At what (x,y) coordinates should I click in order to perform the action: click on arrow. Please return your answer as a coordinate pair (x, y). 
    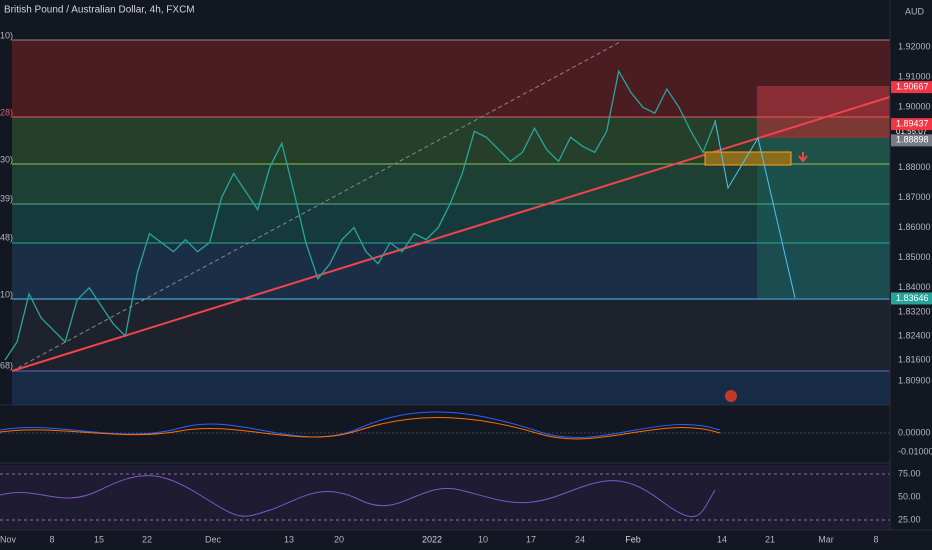
    Looking at the image, I should click on (803, 157).